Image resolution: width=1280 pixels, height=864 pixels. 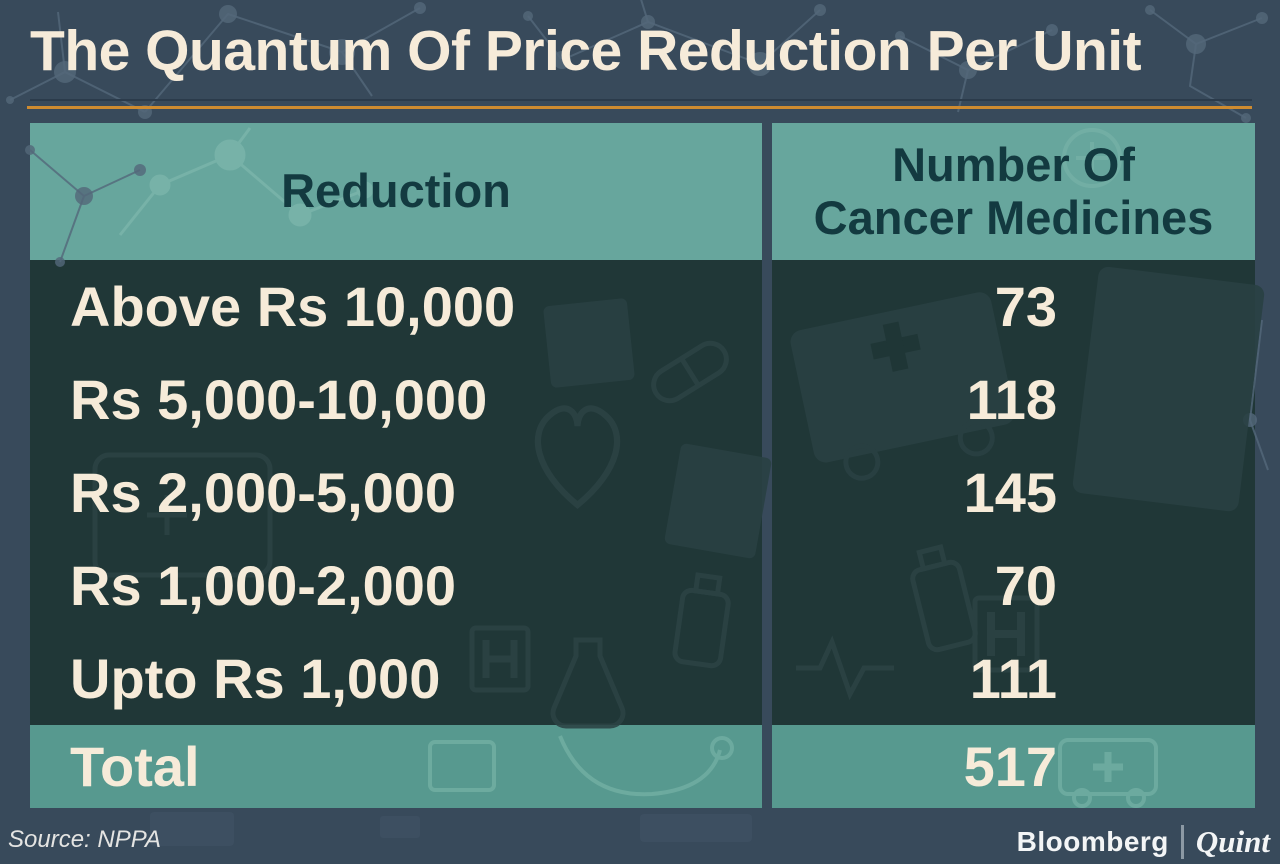 What do you see at coordinates (263, 492) in the screenshot?
I see `row-label: Rs 2,000-5,000` at bounding box center [263, 492].